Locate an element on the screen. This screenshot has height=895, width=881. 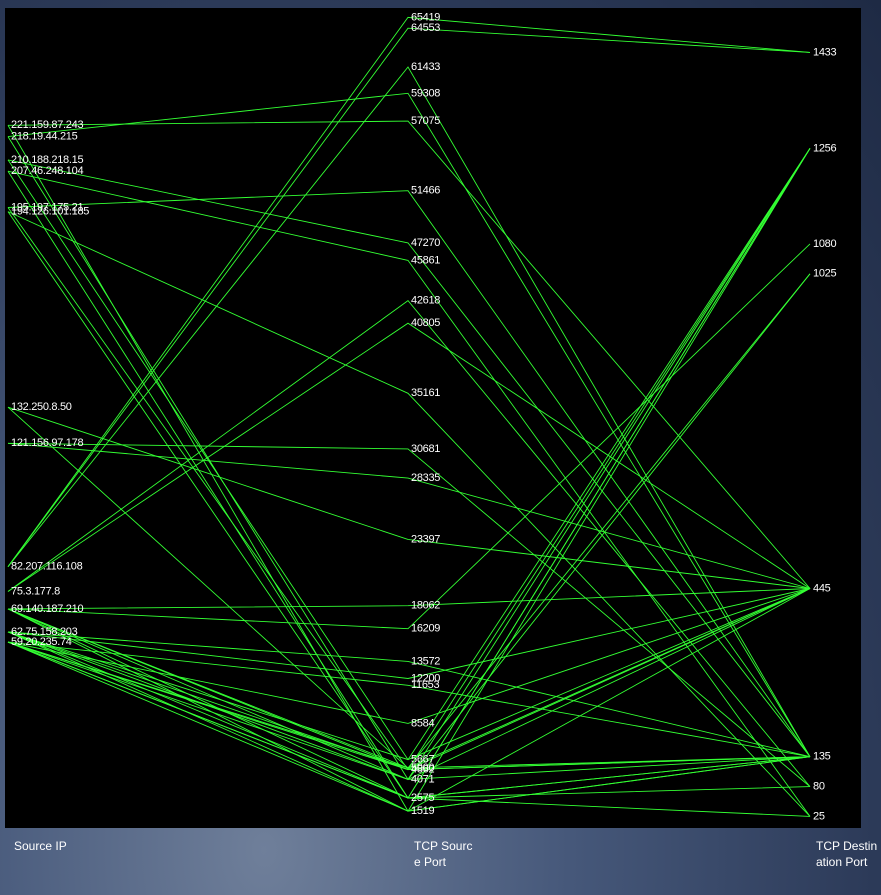
tick-label: 218.19.44.215 is located at coordinates (44, 136).